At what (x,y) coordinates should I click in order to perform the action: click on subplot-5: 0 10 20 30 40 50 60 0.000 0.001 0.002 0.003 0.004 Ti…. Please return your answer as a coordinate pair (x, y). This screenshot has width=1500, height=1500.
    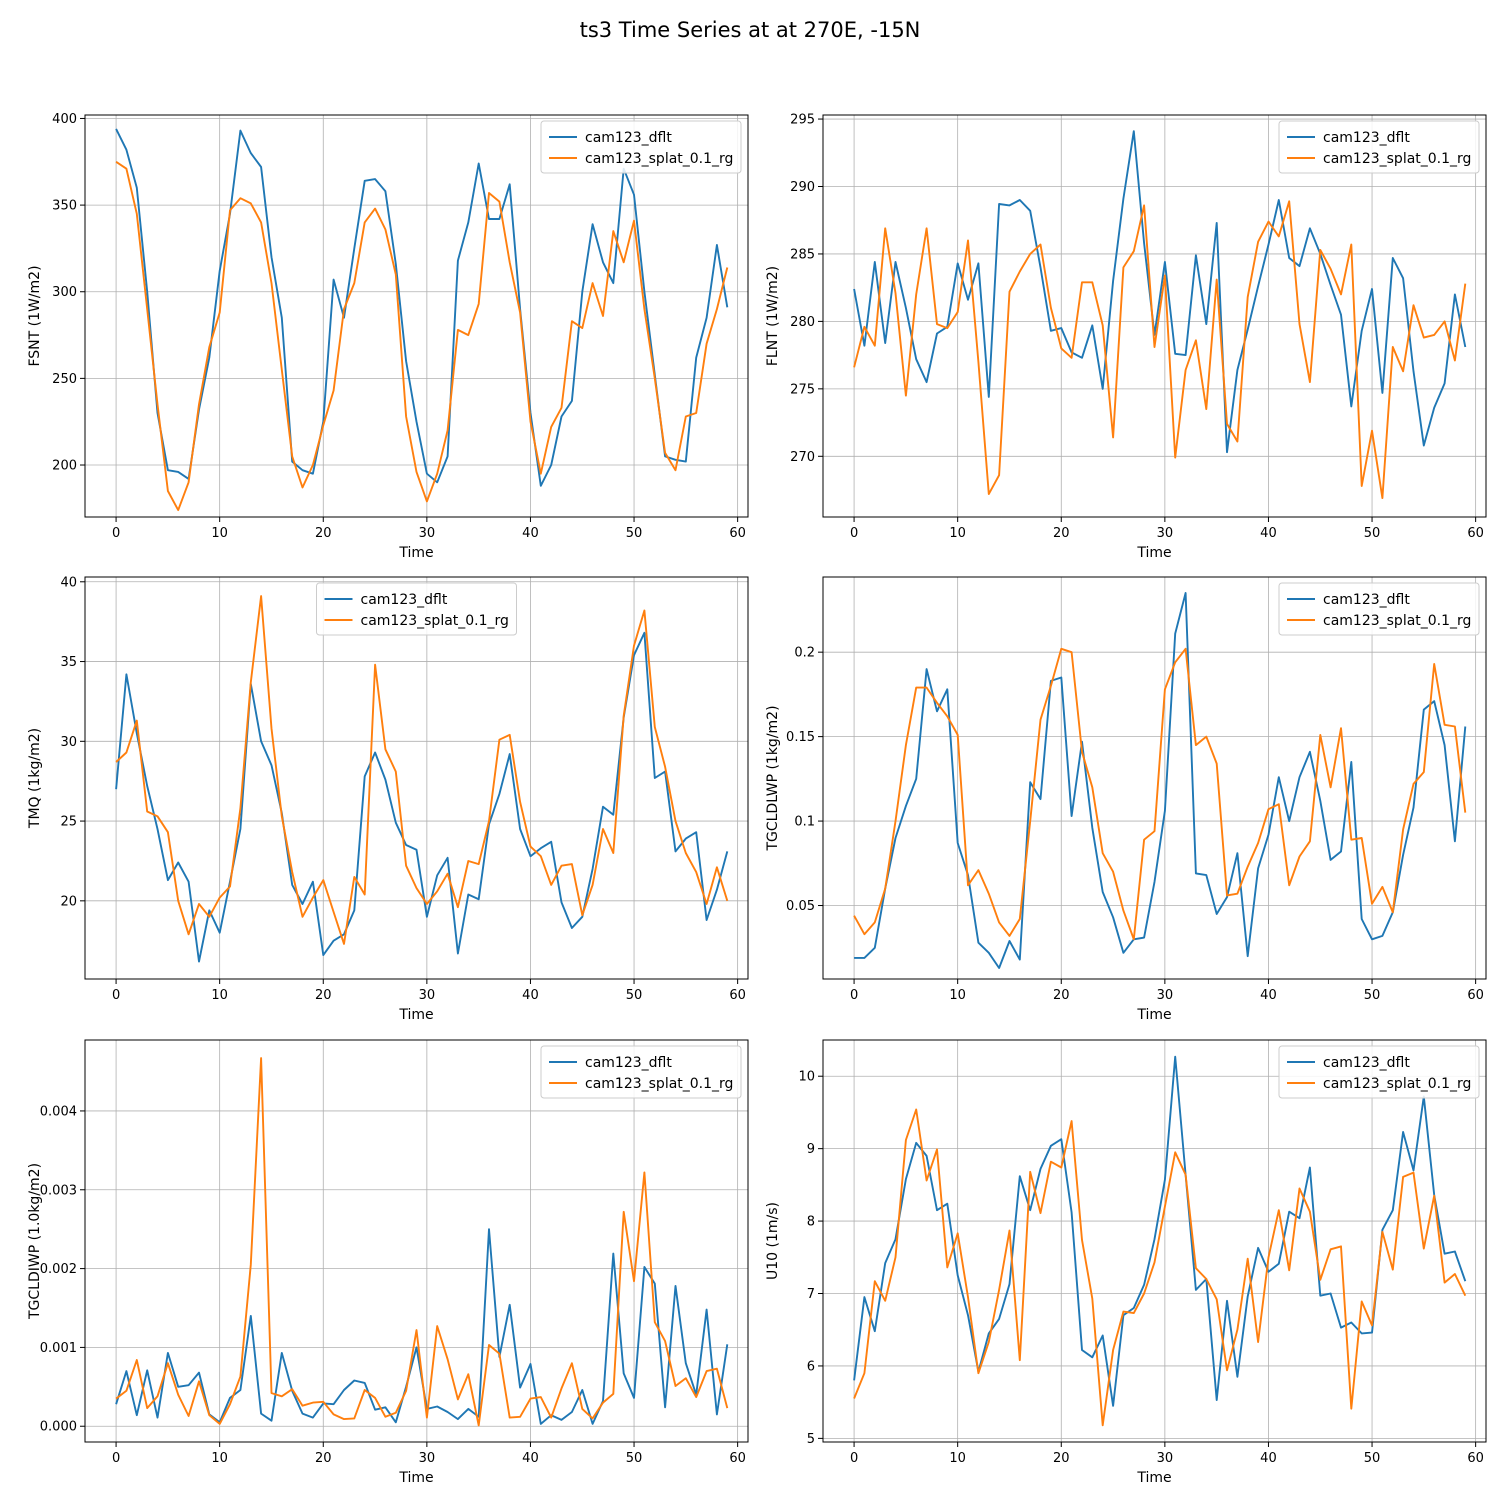
    Looking at the image, I should click on (388, 1262).